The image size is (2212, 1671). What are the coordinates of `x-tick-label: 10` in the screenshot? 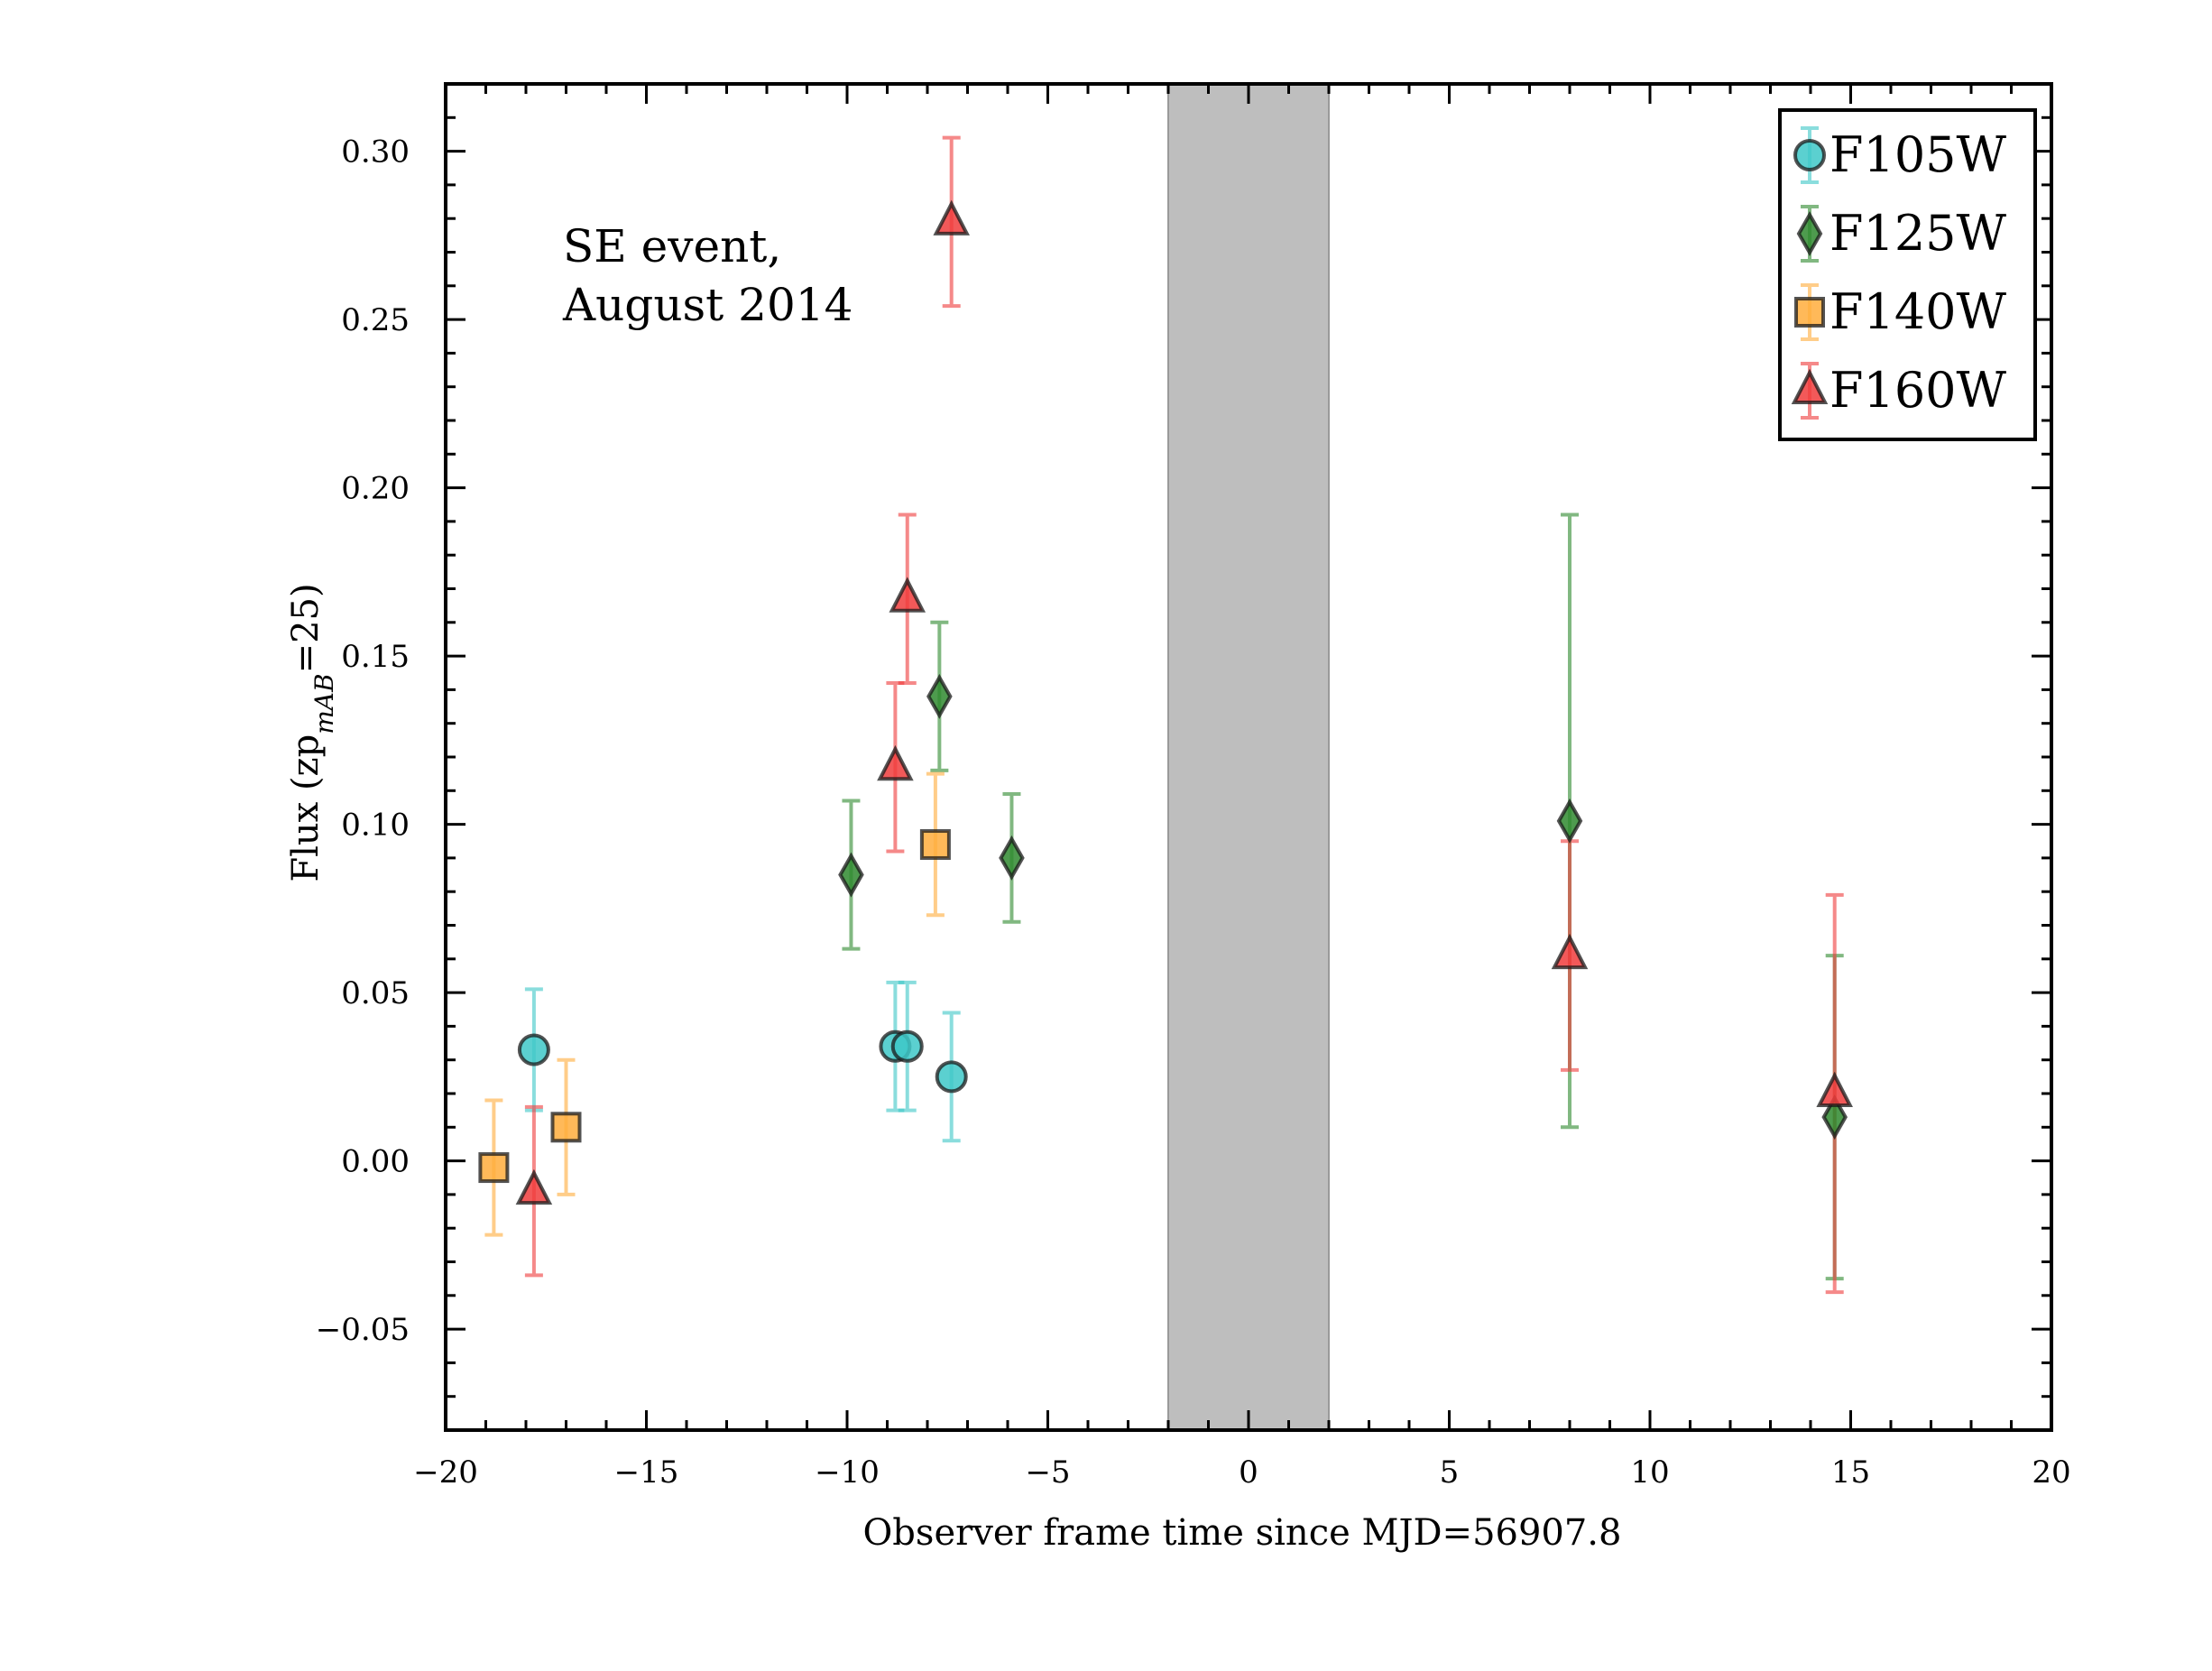 It's located at (1649, 1472).